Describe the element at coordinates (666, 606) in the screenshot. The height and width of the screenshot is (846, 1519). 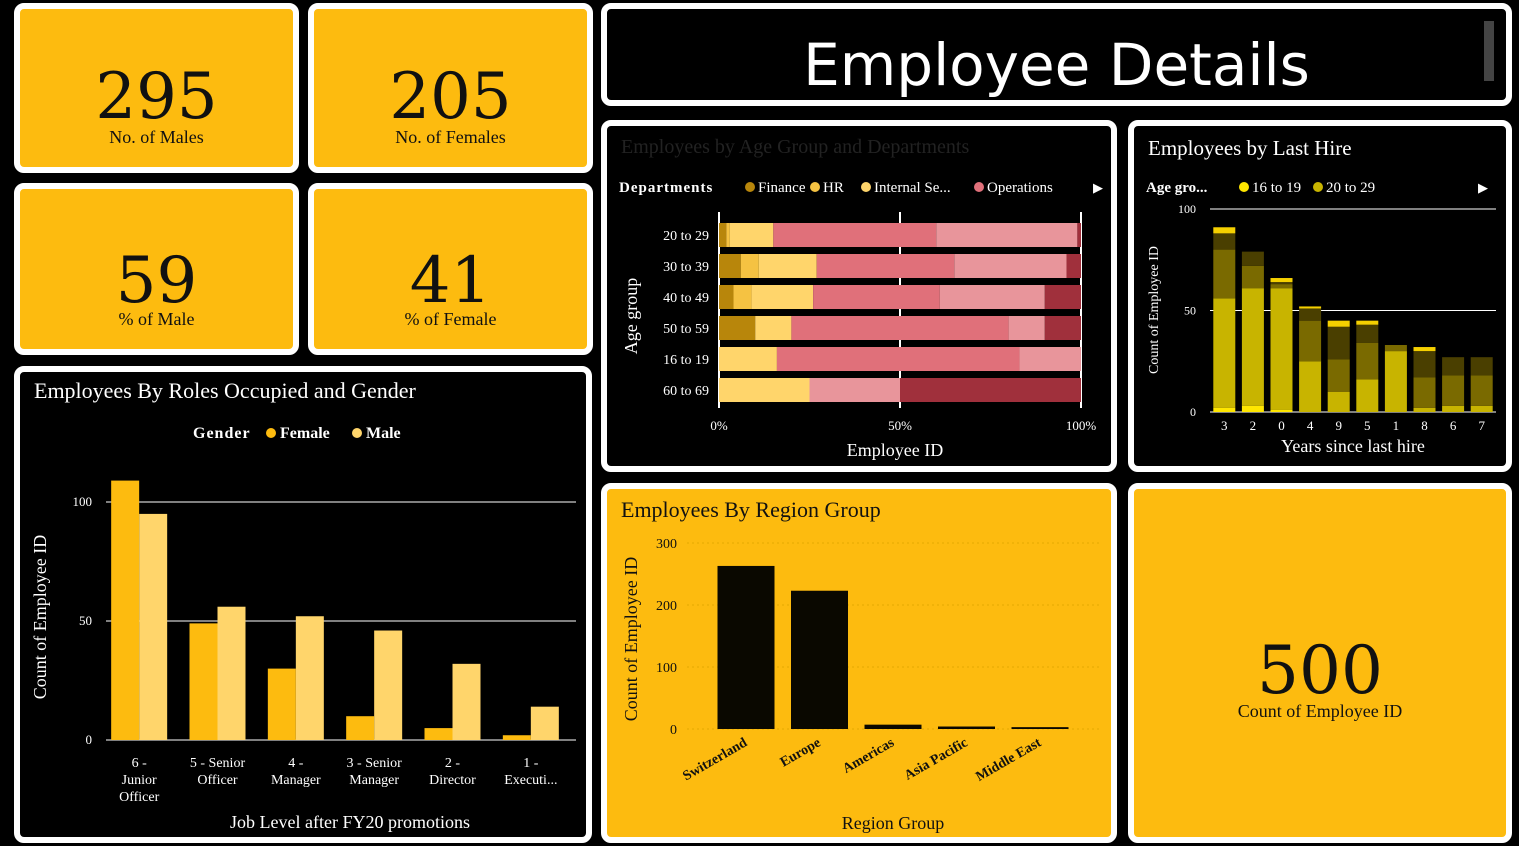
I see `y-tick-label: 200` at that location.